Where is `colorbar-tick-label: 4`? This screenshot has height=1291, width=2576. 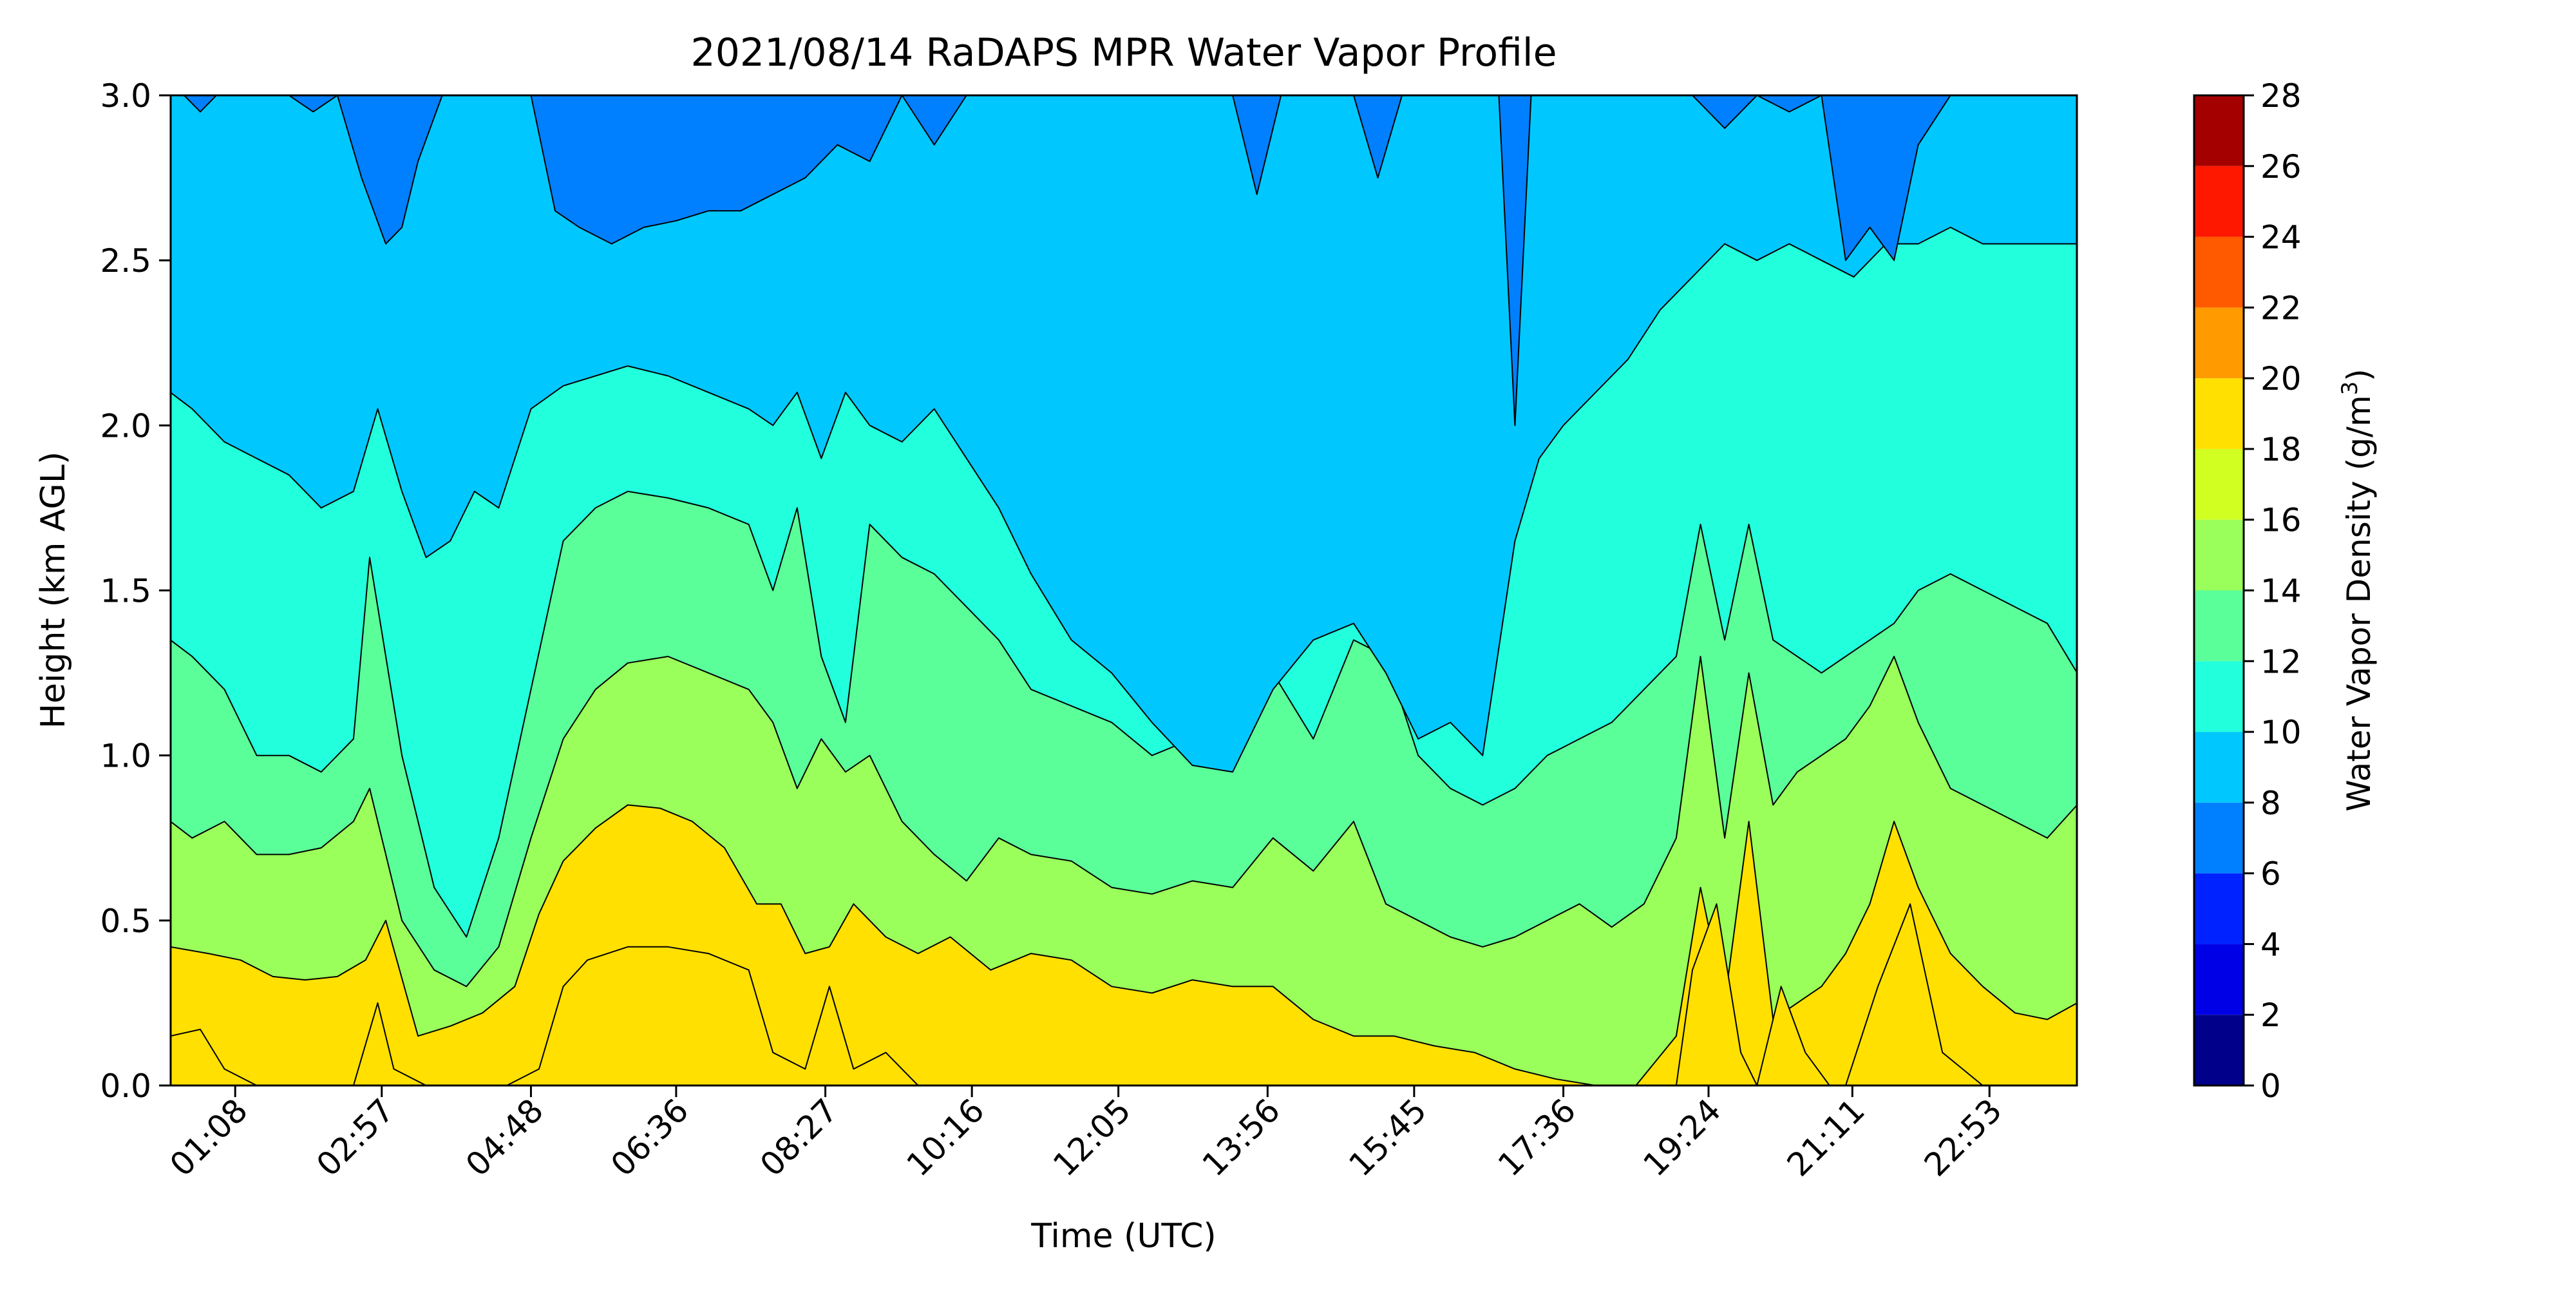 colorbar-tick-label: 4 is located at coordinates (2270, 944).